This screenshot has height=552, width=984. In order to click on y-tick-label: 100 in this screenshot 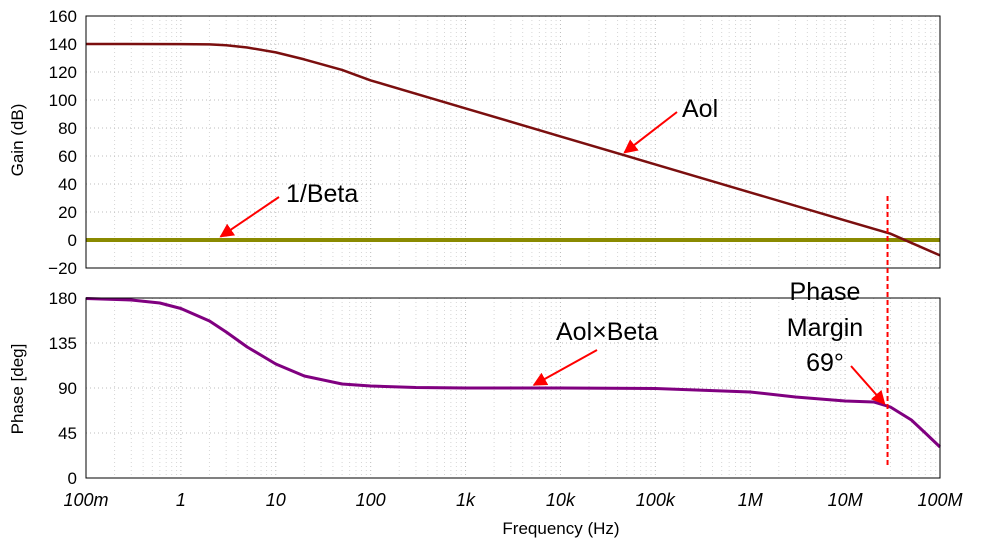, I will do `click(63, 100)`.